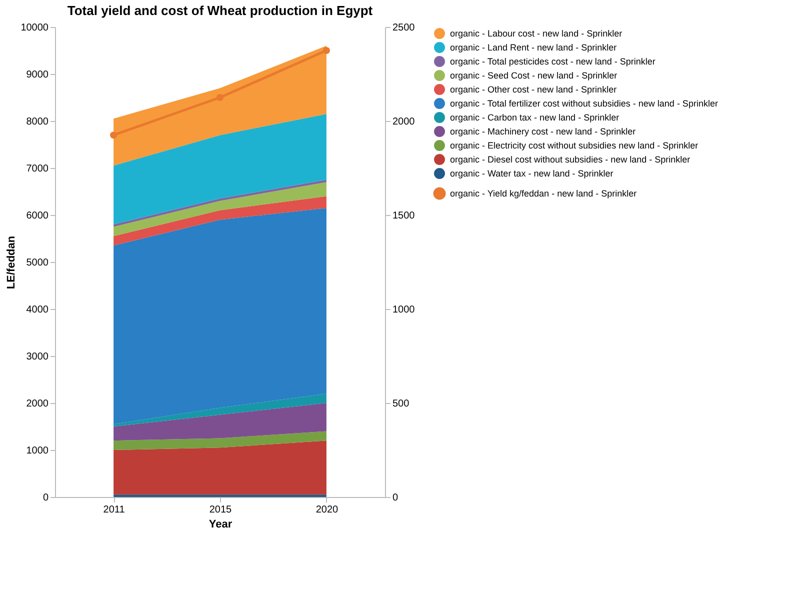 Image resolution: width=787 pixels, height=608 pixels. I want to click on y-tick-label: 8000, so click(37, 122).